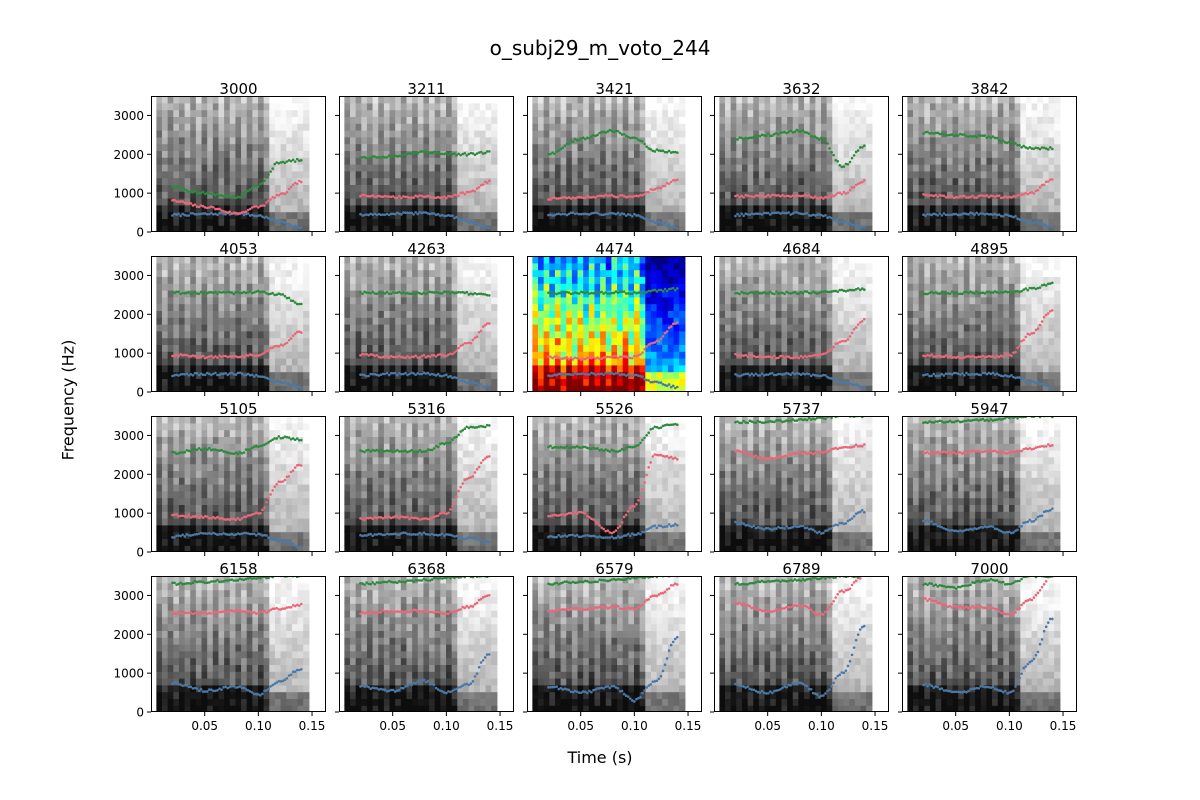  What do you see at coordinates (425, 189) in the screenshot?
I see `formant-f2-track` at bounding box center [425, 189].